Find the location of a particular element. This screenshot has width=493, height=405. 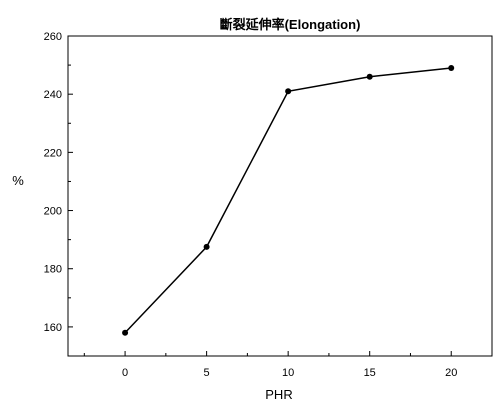

y-tick-label: 180 is located at coordinates (53, 270).